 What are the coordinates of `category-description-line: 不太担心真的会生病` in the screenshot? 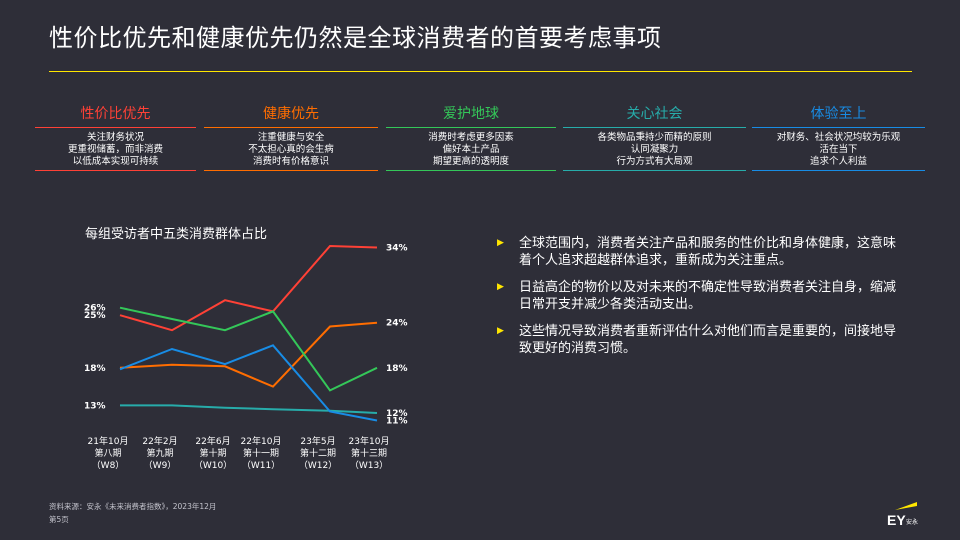 It's located at (291, 149).